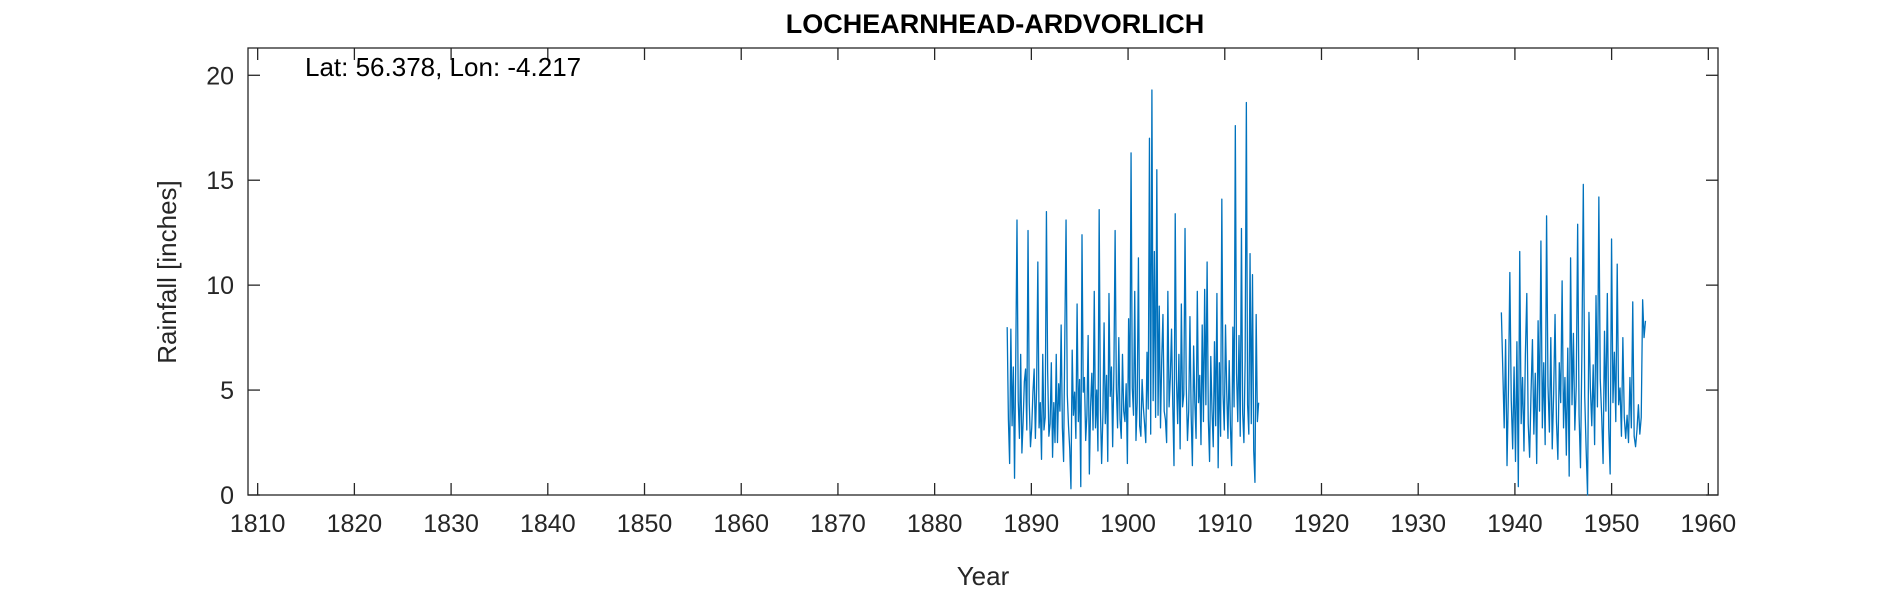 This screenshot has height=591, width=1890. What do you see at coordinates (1418, 524) in the screenshot?
I see `x-tick-label: 1930` at bounding box center [1418, 524].